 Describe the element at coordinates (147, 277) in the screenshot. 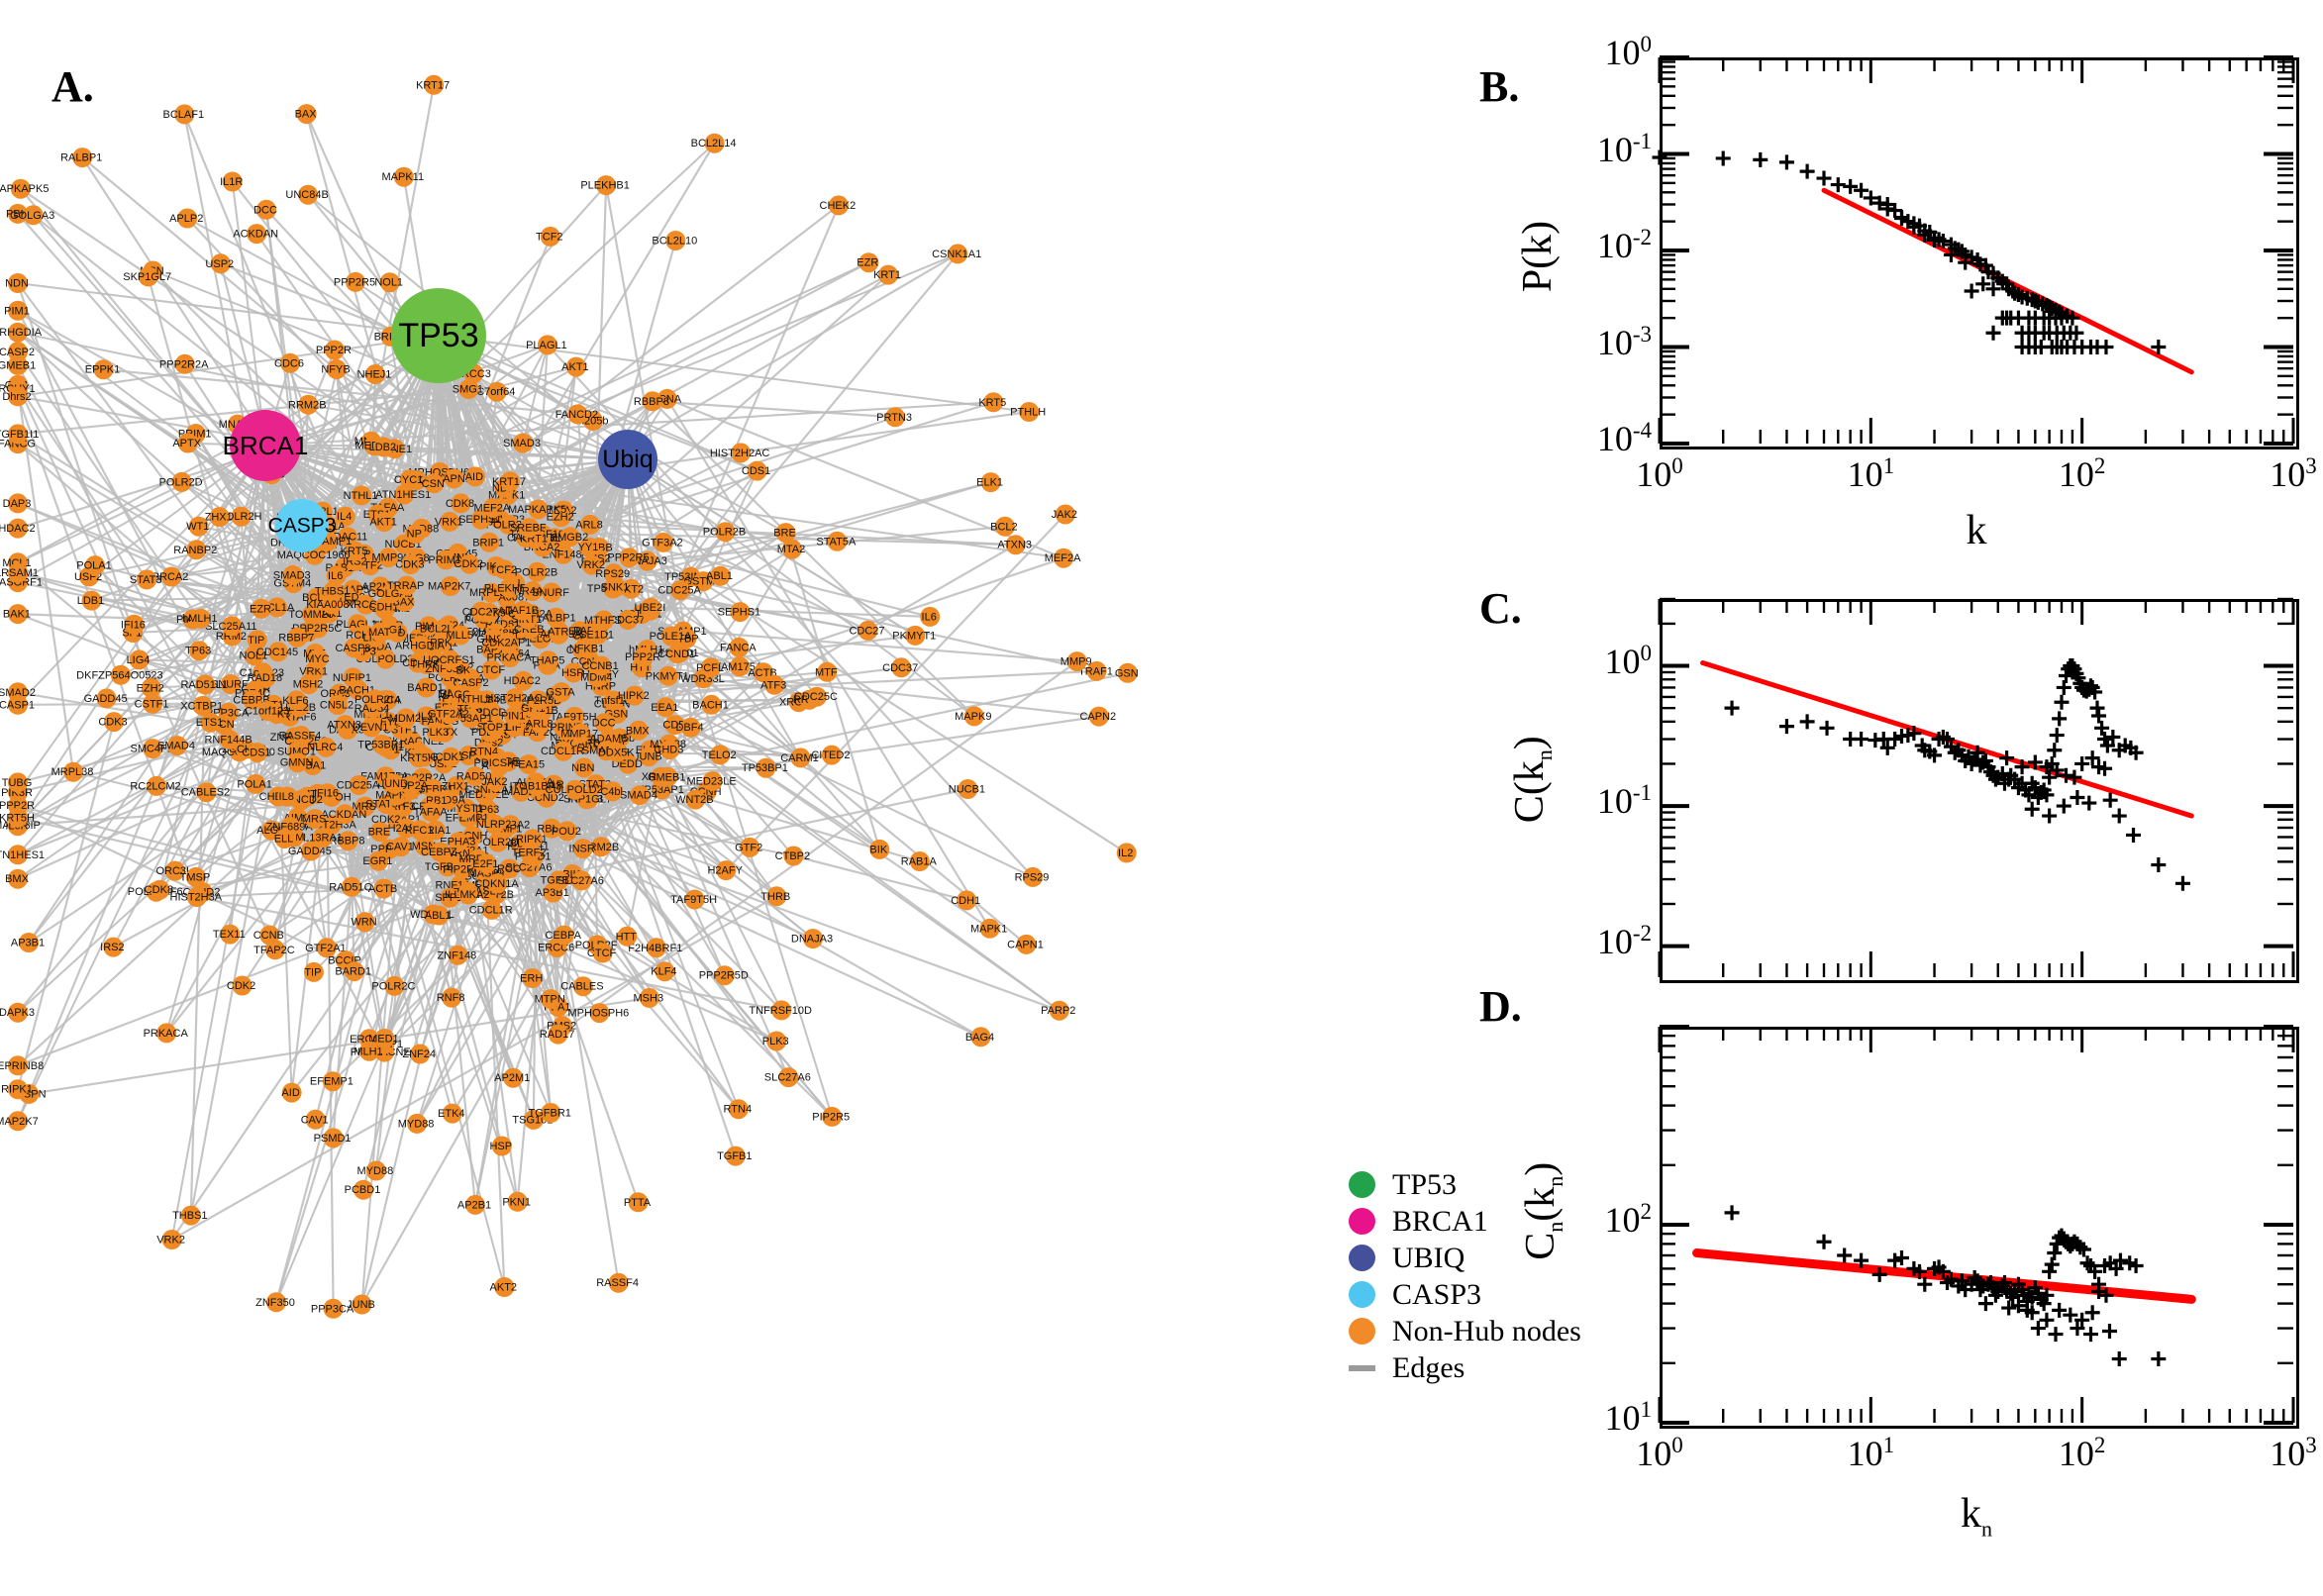

I see `network-node-label: SKP1GL7` at that location.